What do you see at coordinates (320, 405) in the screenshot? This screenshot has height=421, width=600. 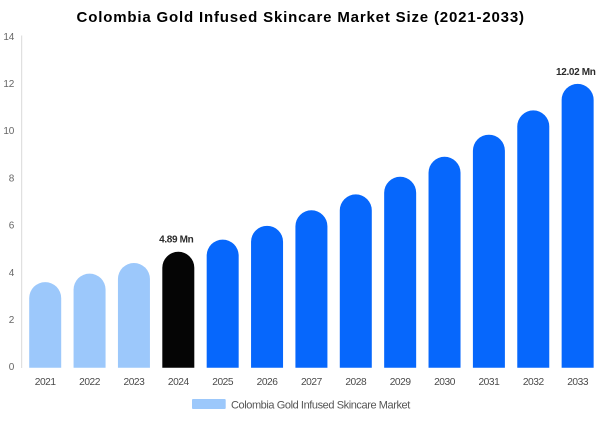 I see `svg-text:Colombia Gold Infused Skincare: Colombia Gold Infused Skincare Market` at bounding box center [320, 405].